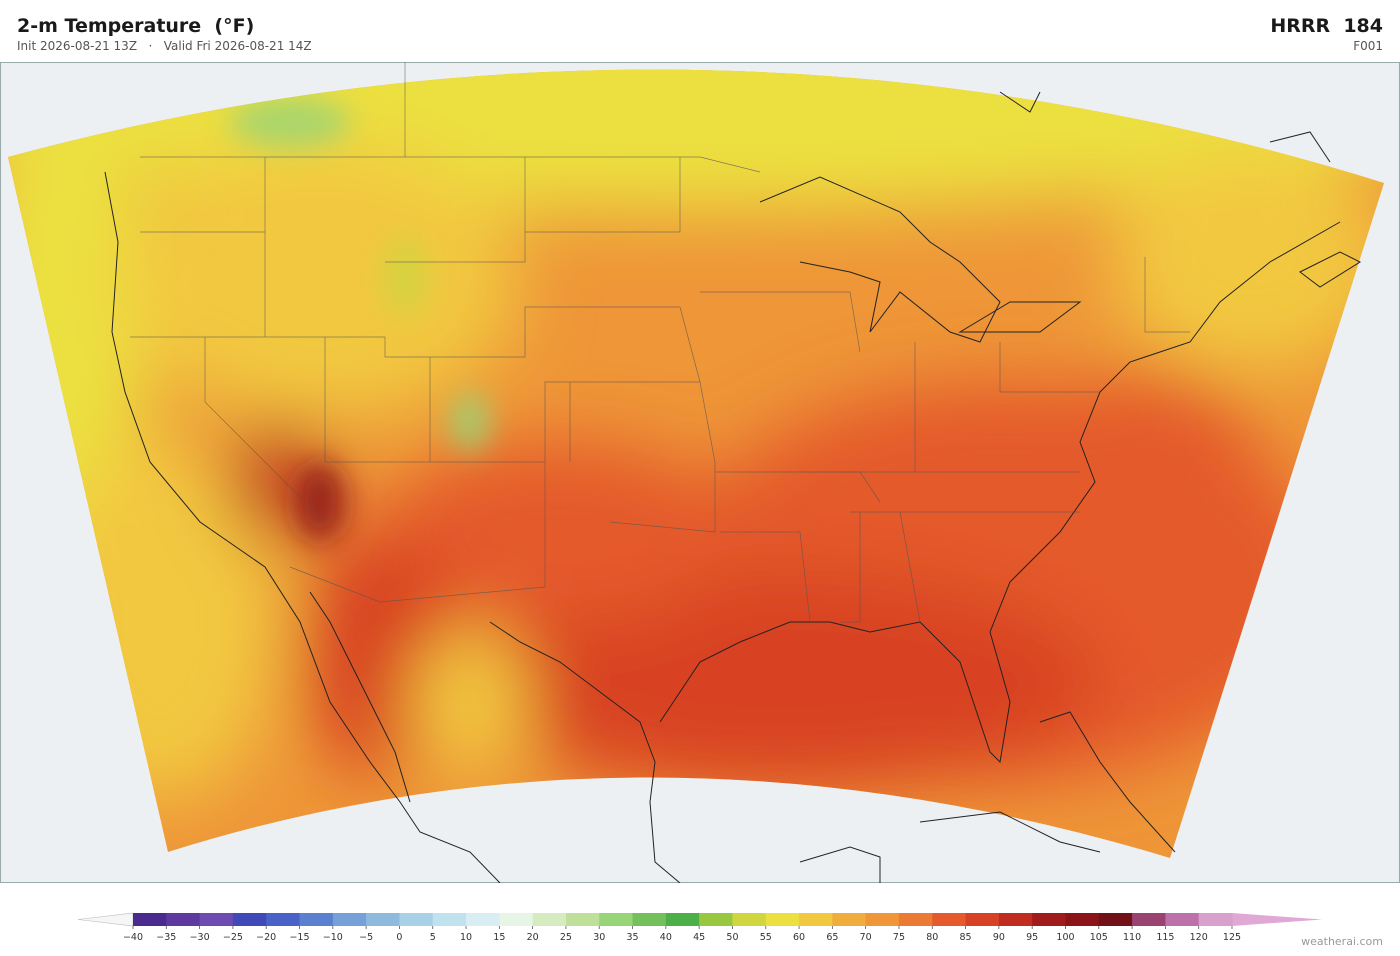 The image size is (1400, 956). Describe the element at coordinates (466, 937) in the screenshot. I see `colorbar-tick-label: 10` at that location.